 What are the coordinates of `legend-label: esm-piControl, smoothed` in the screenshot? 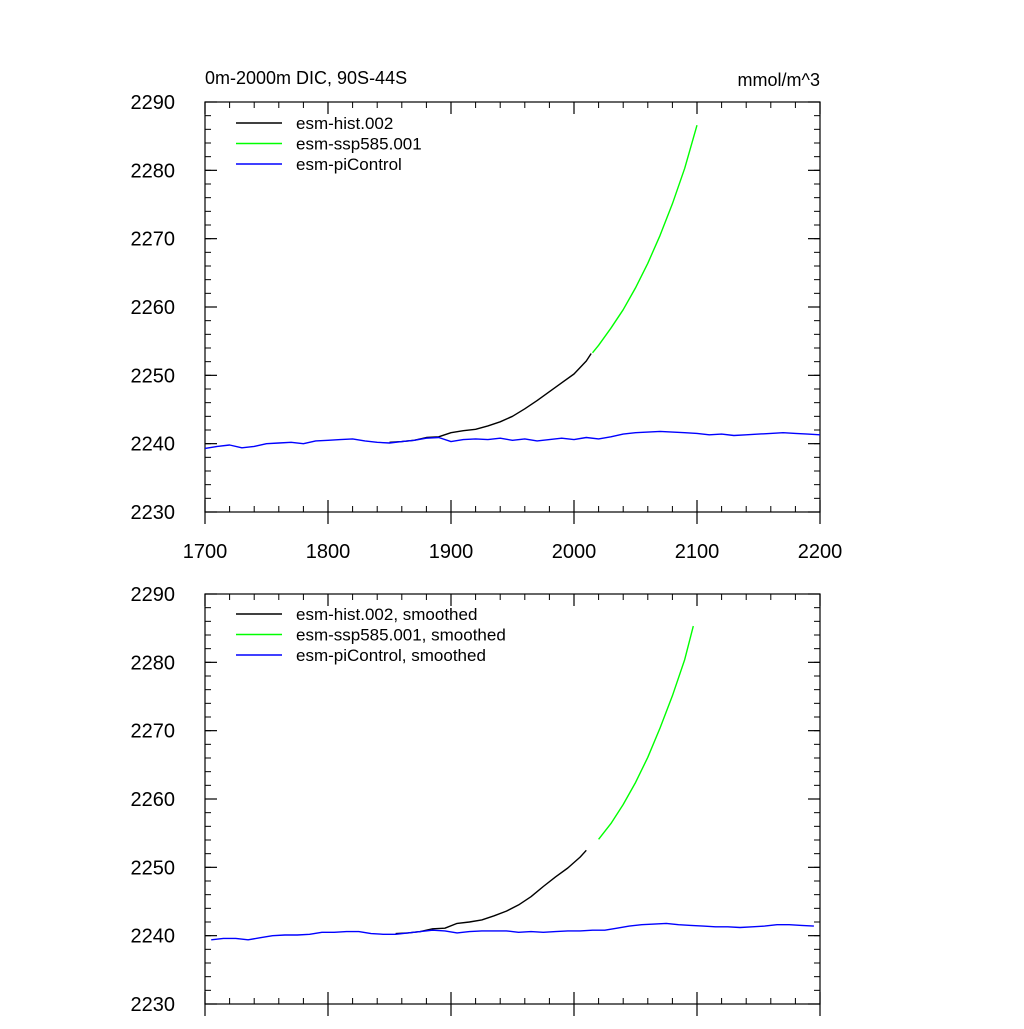 It's located at (391, 655).